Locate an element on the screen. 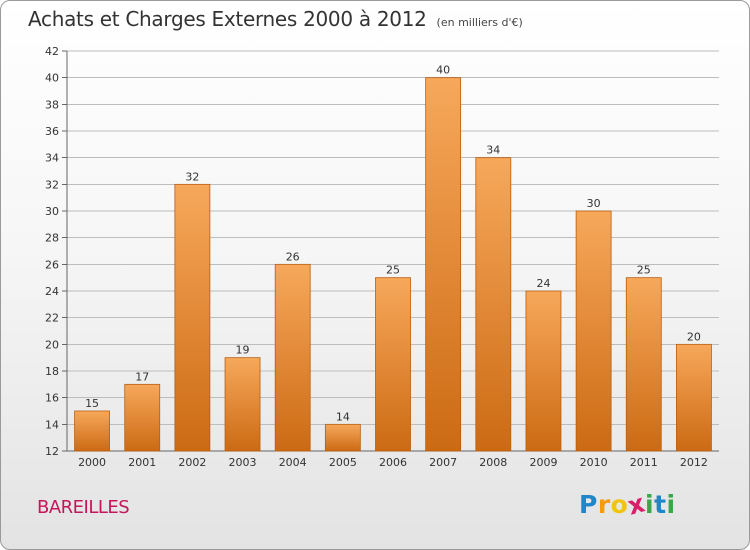 Image resolution: width=750 pixels, height=550 pixels. bar-2012 is located at coordinates (694, 397).